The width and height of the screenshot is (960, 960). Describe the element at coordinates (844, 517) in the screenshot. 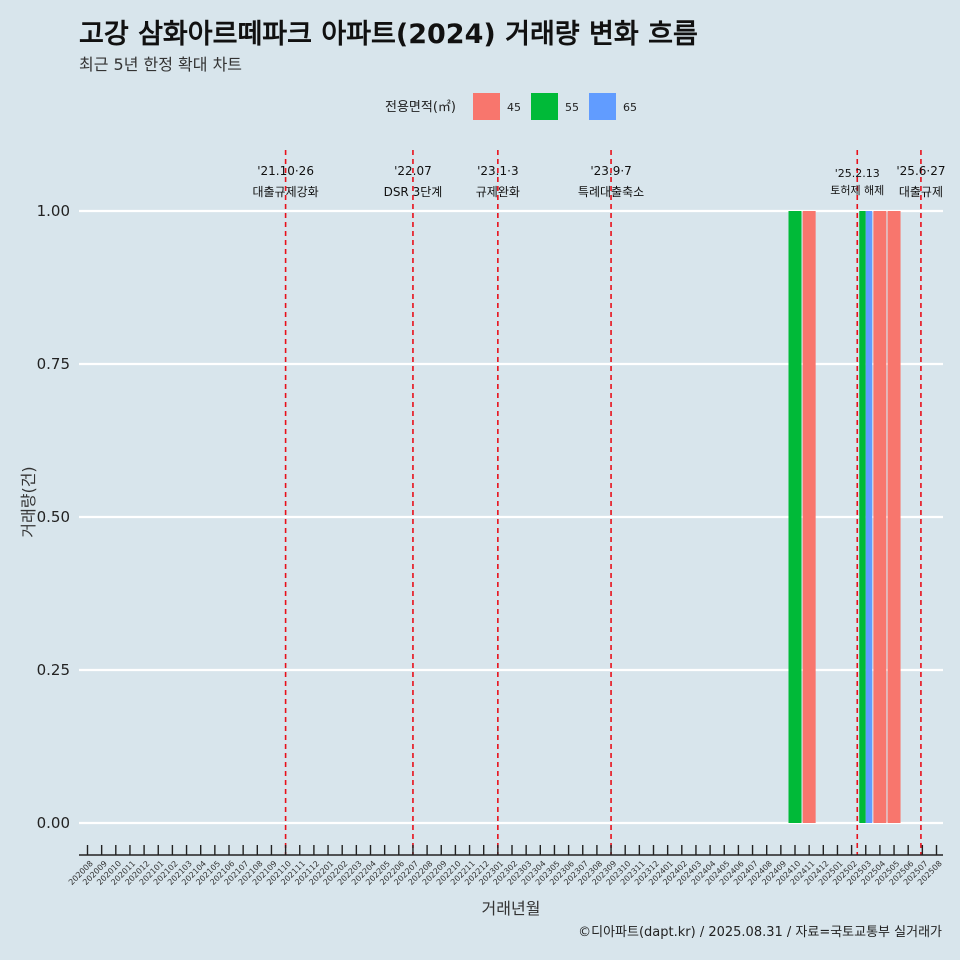

I see `bars` at that location.